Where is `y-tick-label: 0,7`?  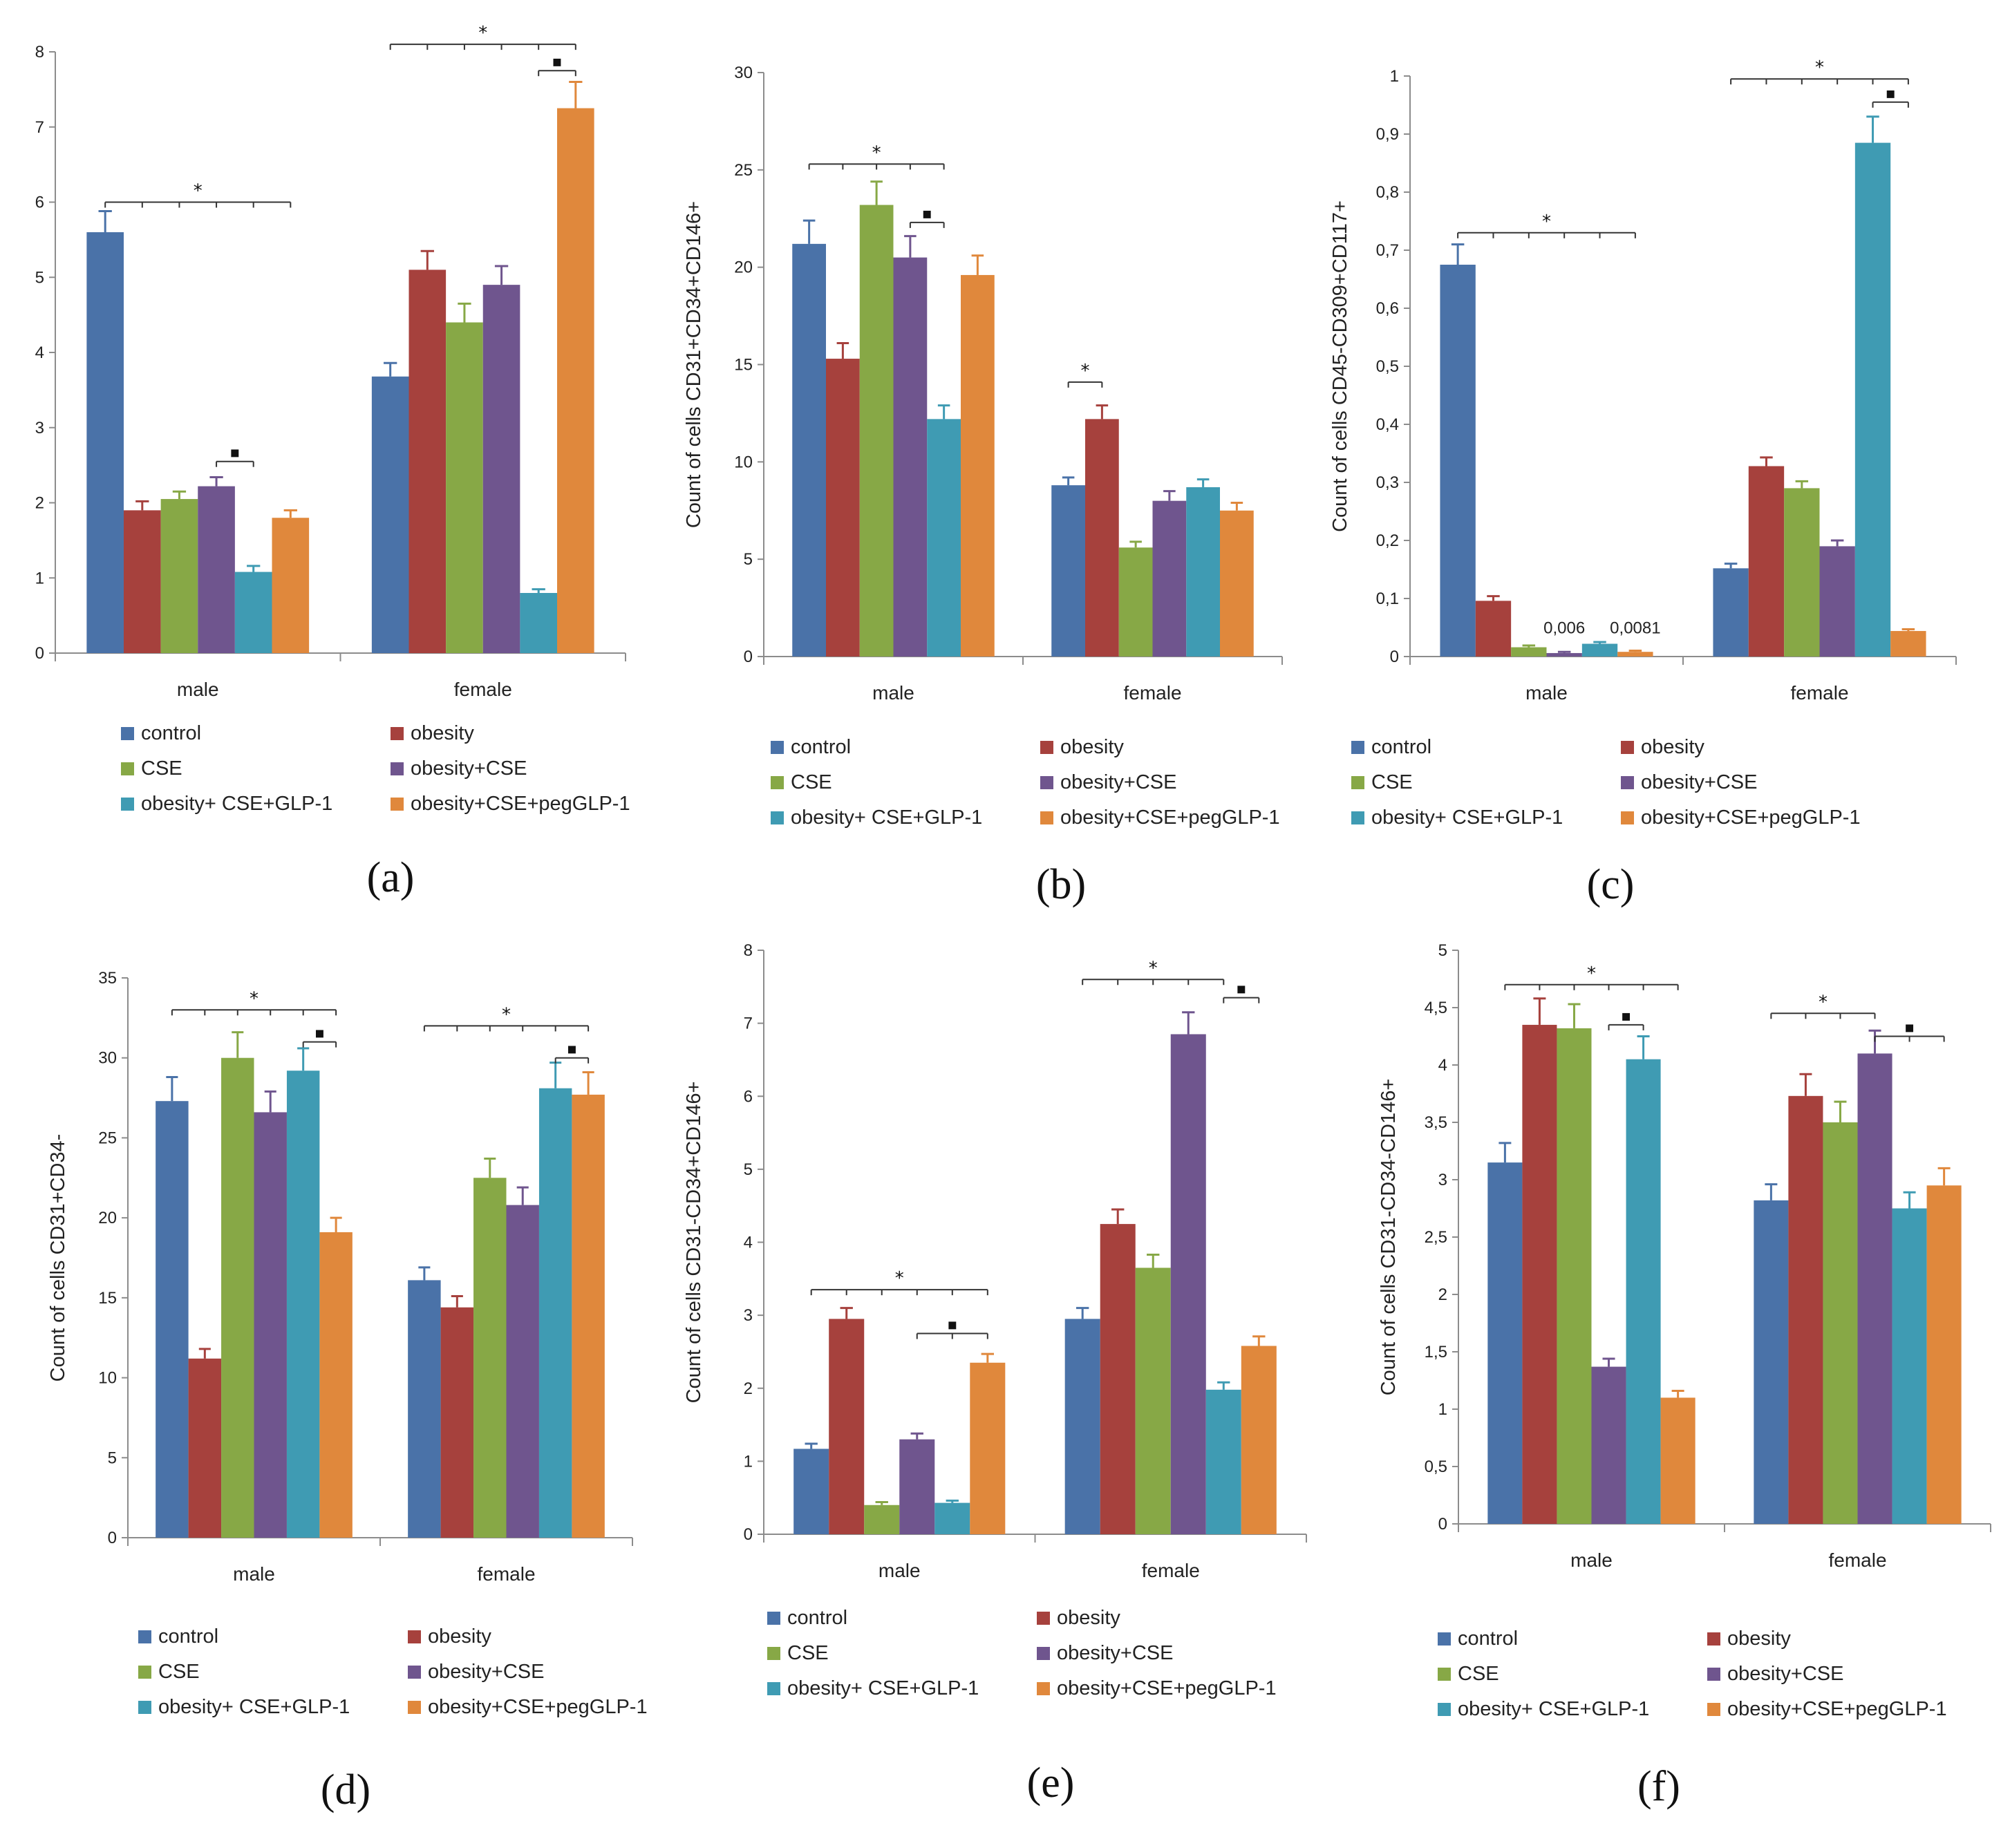
y-tick-label: 0,7 is located at coordinates (1387, 250).